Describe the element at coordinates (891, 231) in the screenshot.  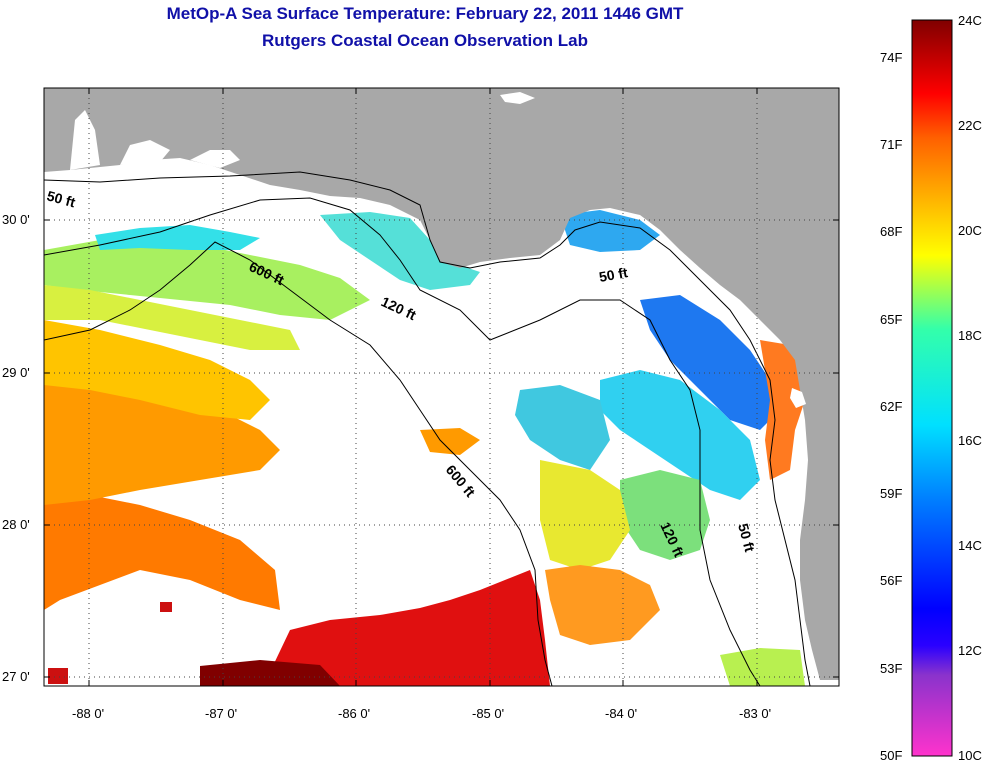
I see `colorbar-f-label: 68F` at that location.